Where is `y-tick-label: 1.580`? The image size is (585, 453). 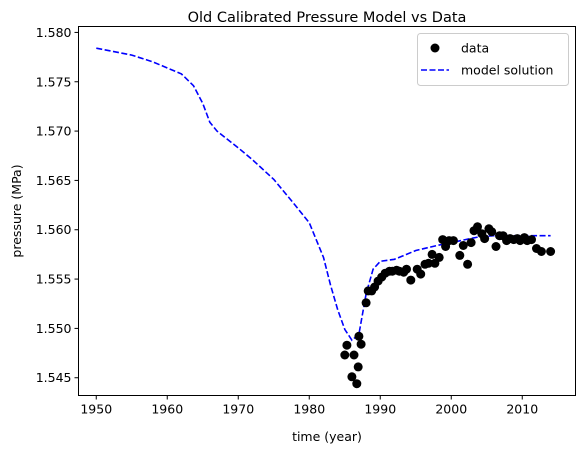 y-tick-label: 1.580 is located at coordinates (54, 32).